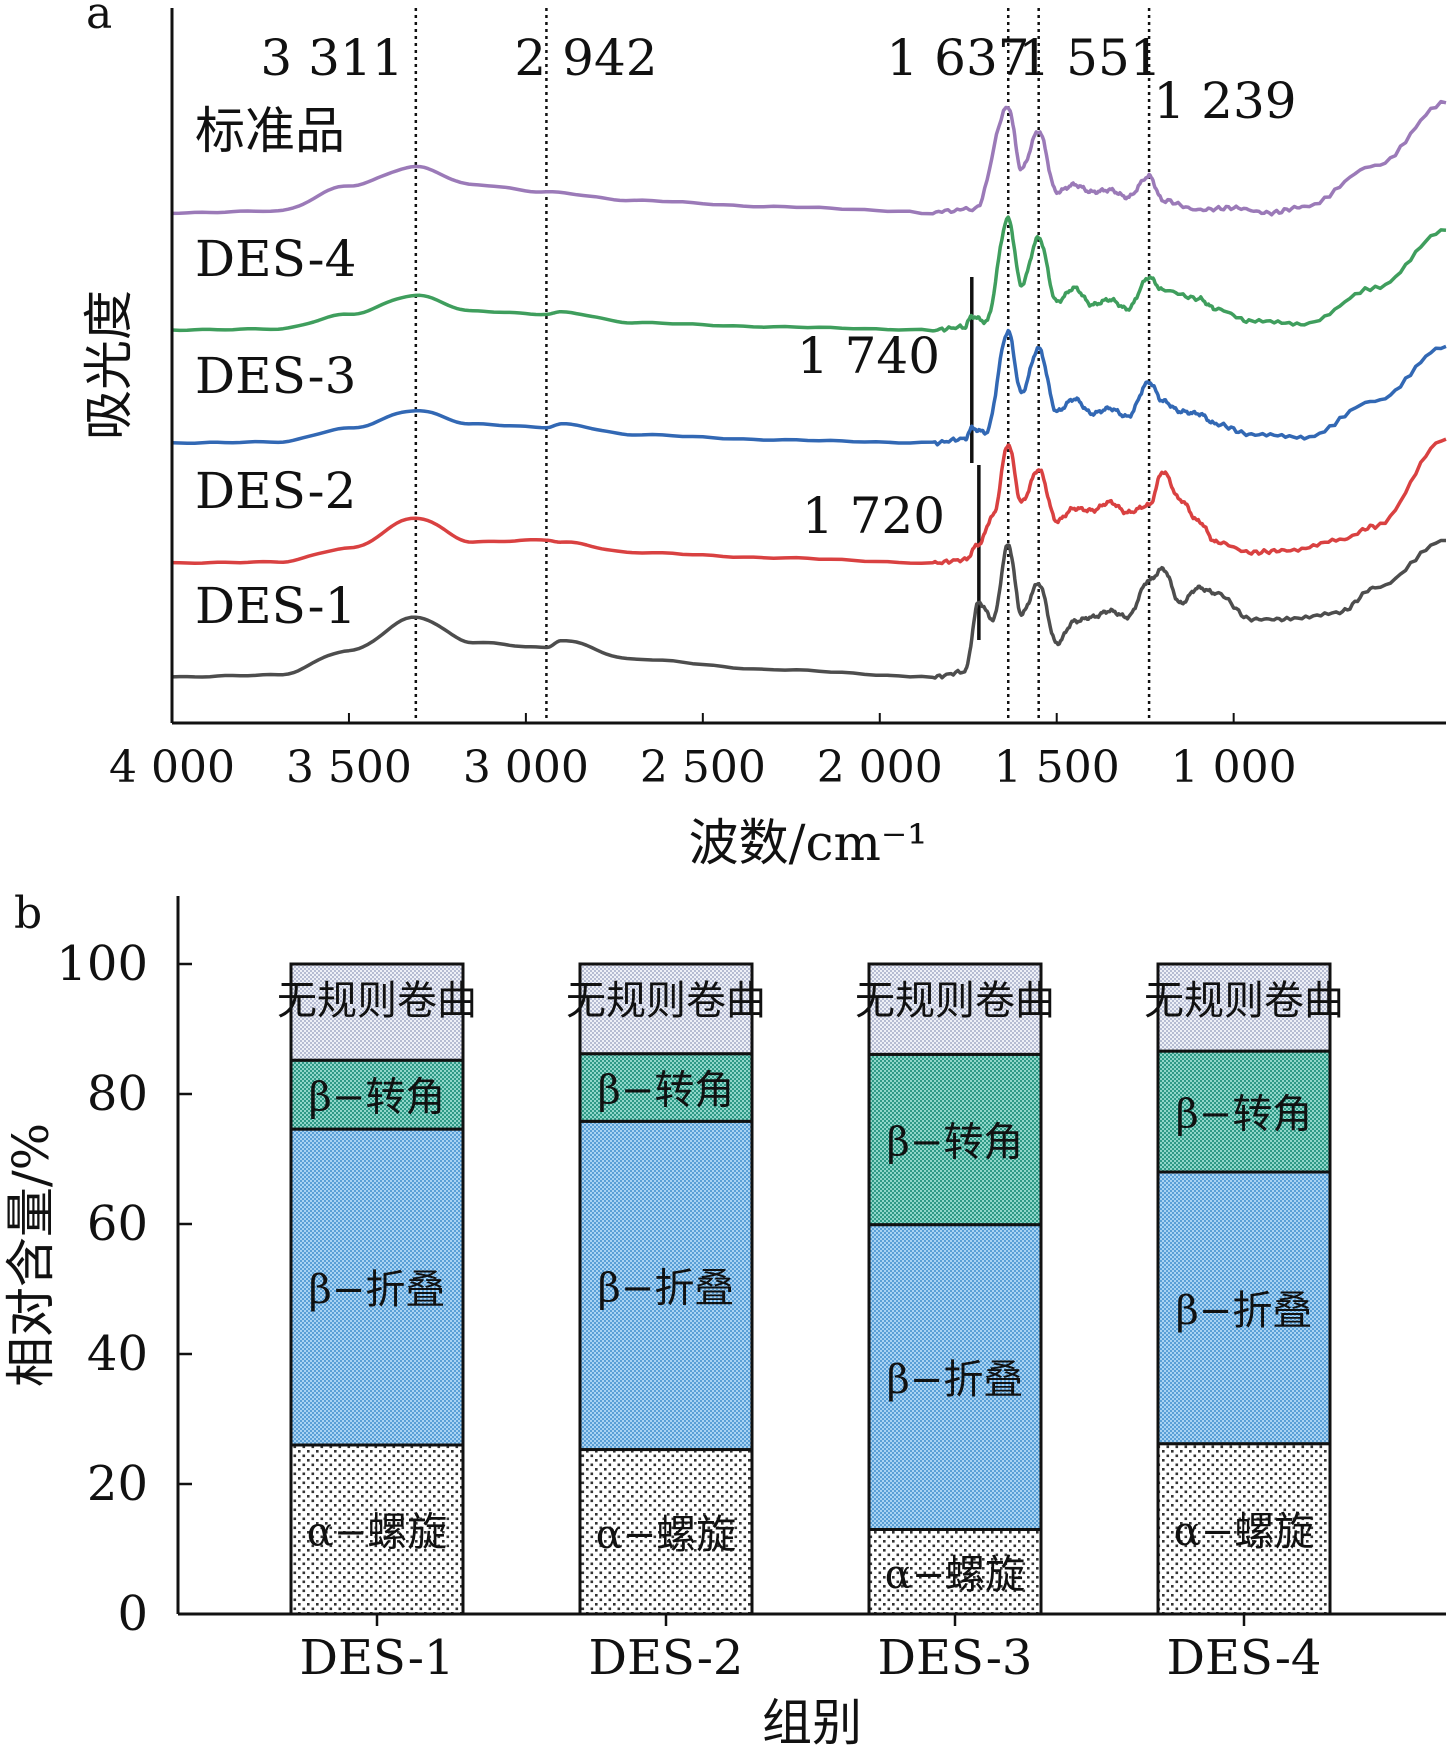 The width and height of the screenshot is (1451, 1746). I want to click on series-label-1: DES-4, so click(275, 259).